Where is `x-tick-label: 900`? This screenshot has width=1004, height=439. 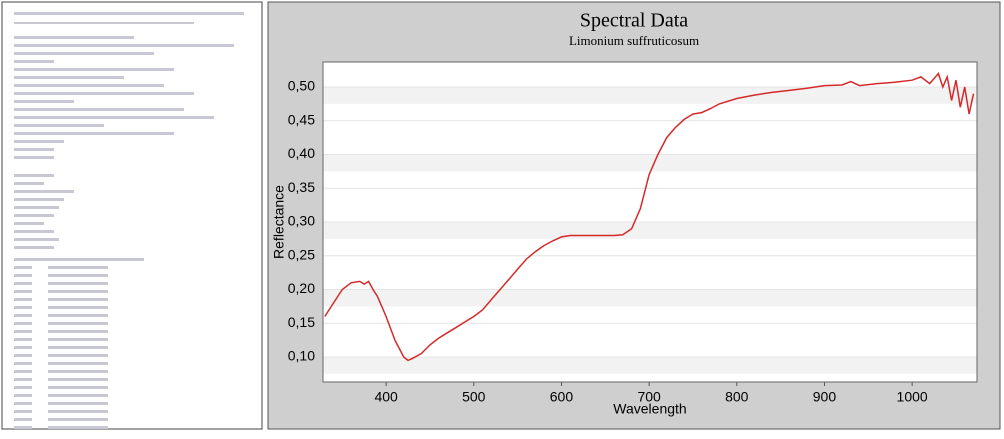
x-tick-label: 900 is located at coordinates (825, 397).